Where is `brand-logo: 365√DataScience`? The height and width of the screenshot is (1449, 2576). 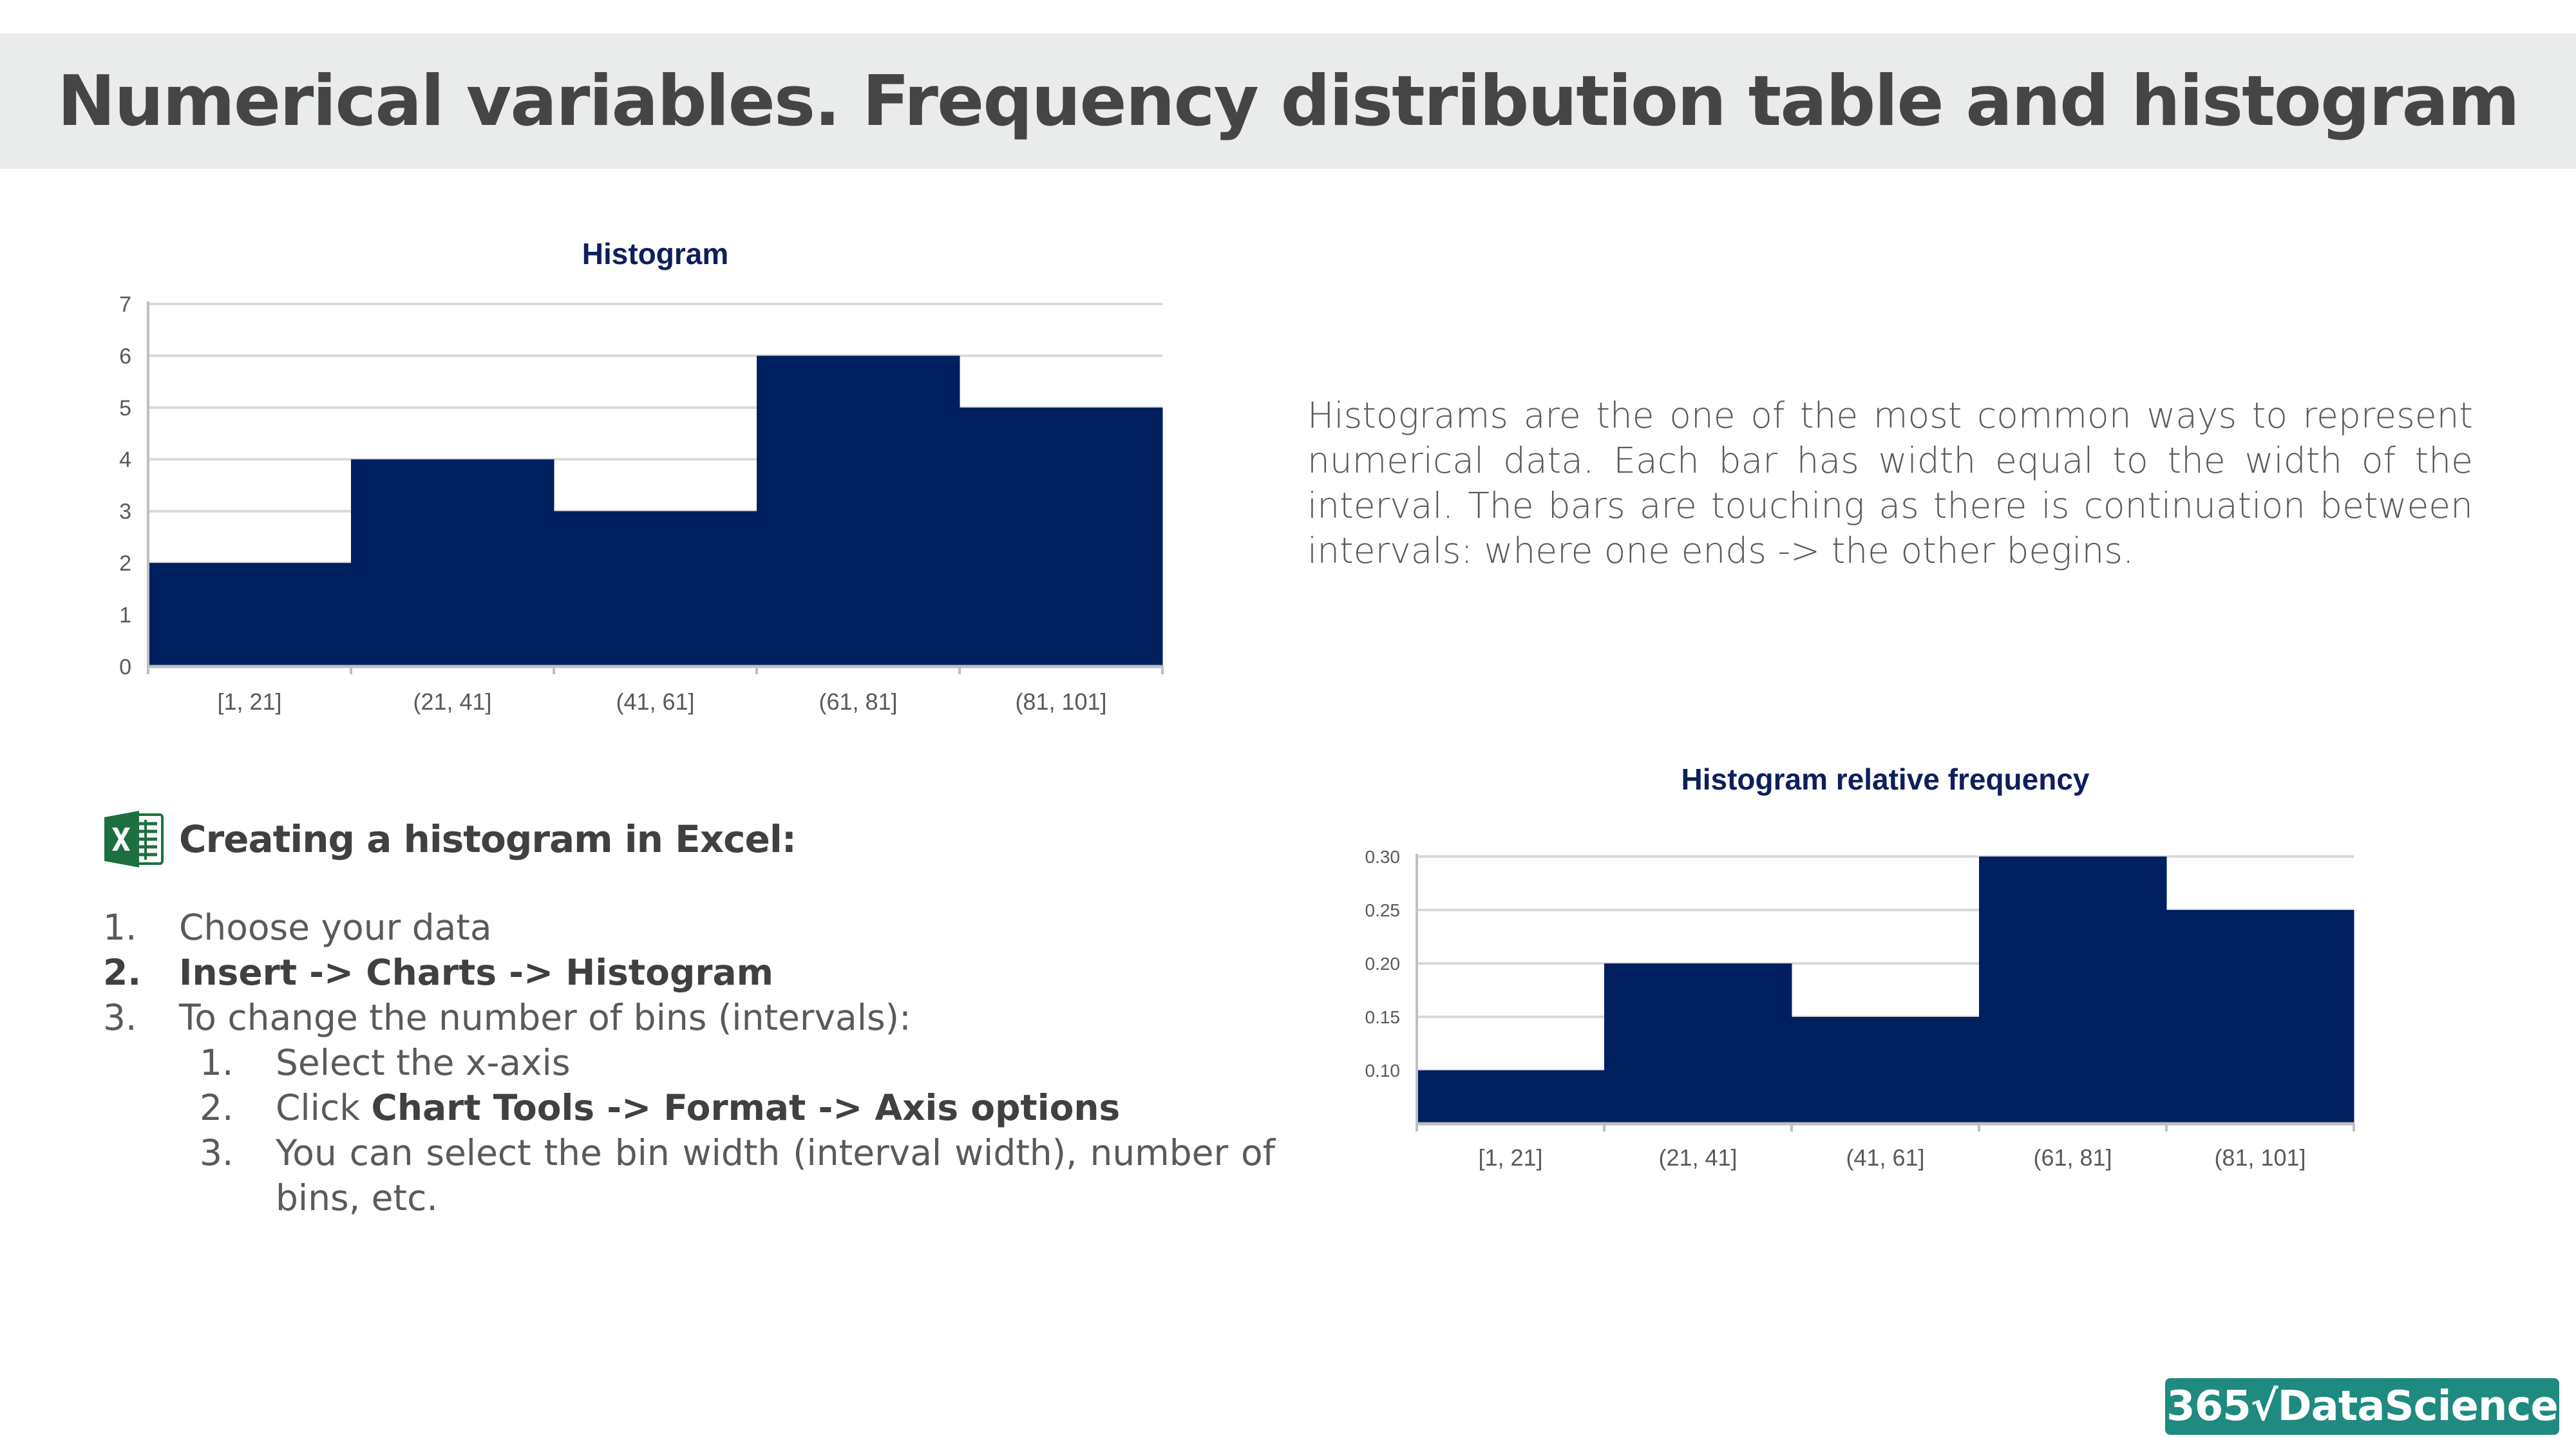 brand-logo: 365√DataScience is located at coordinates (2362, 1407).